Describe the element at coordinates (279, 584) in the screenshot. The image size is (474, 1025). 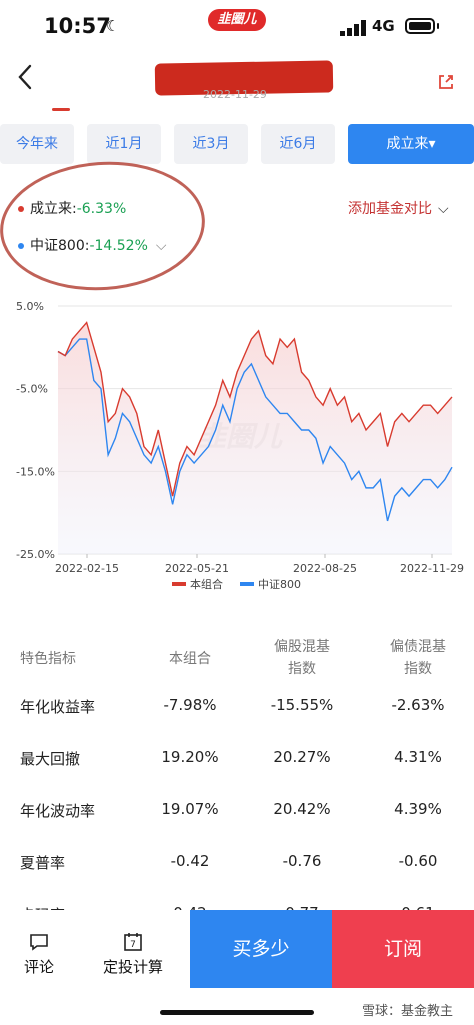
I see `legend-label: 中证800` at that location.